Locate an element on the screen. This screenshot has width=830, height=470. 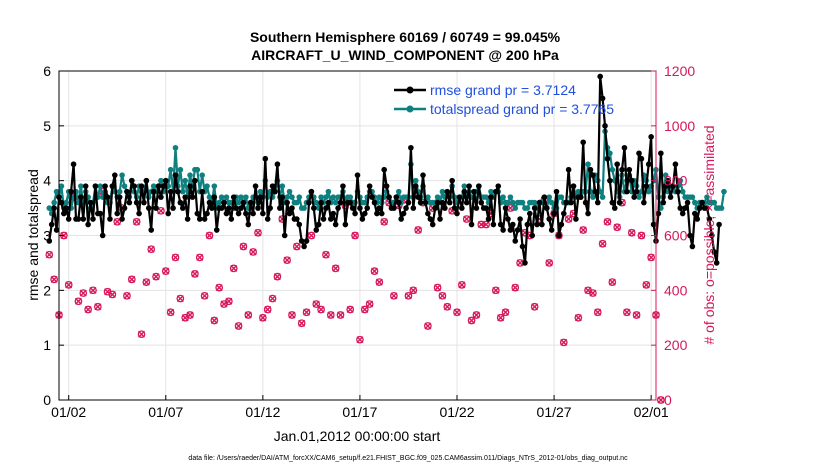
y-right-tick-label: 800 is located at coordinates (676, 181).